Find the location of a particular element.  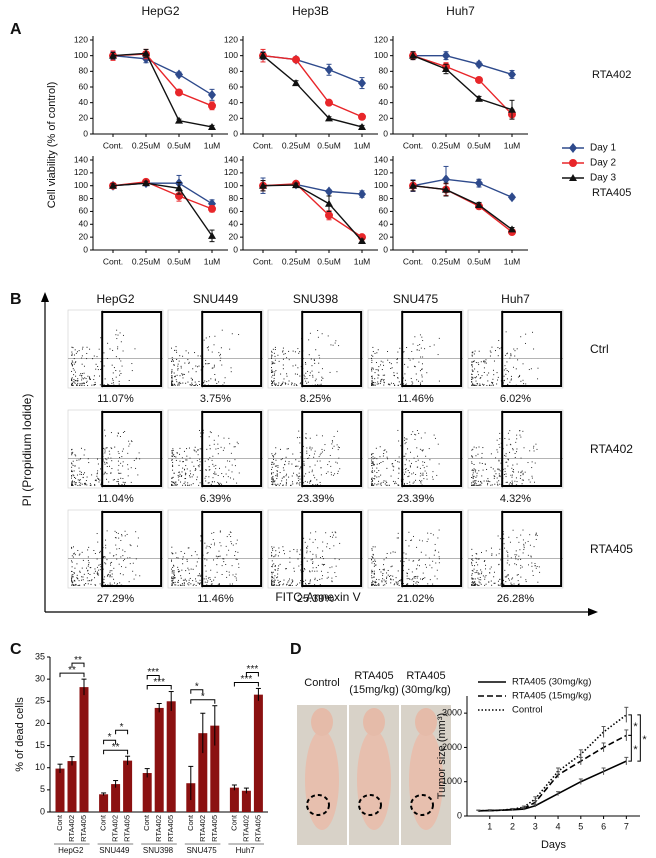

photo-label: (30mg/kg) is located at coordinates (426, 690).